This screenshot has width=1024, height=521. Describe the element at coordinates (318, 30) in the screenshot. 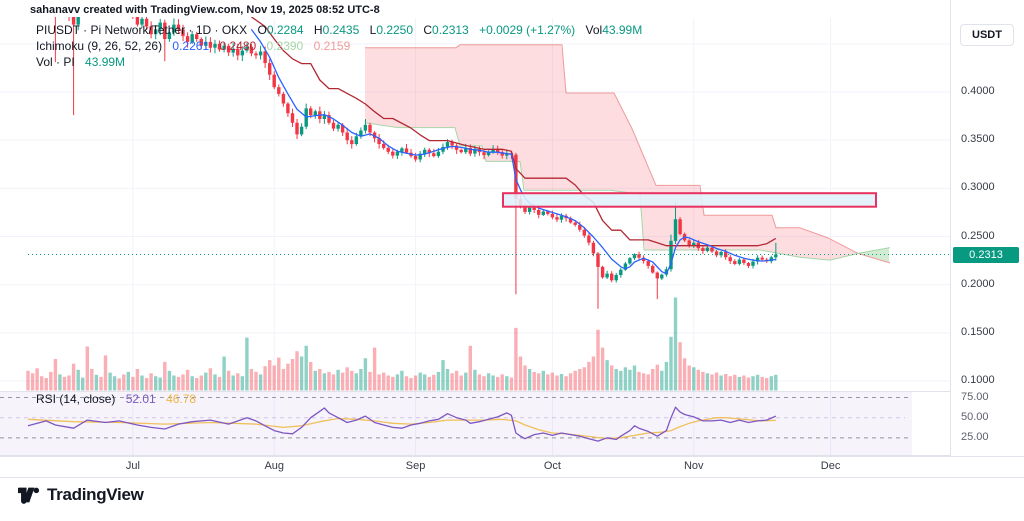

I see `ohlc-high-label: H` at that location.